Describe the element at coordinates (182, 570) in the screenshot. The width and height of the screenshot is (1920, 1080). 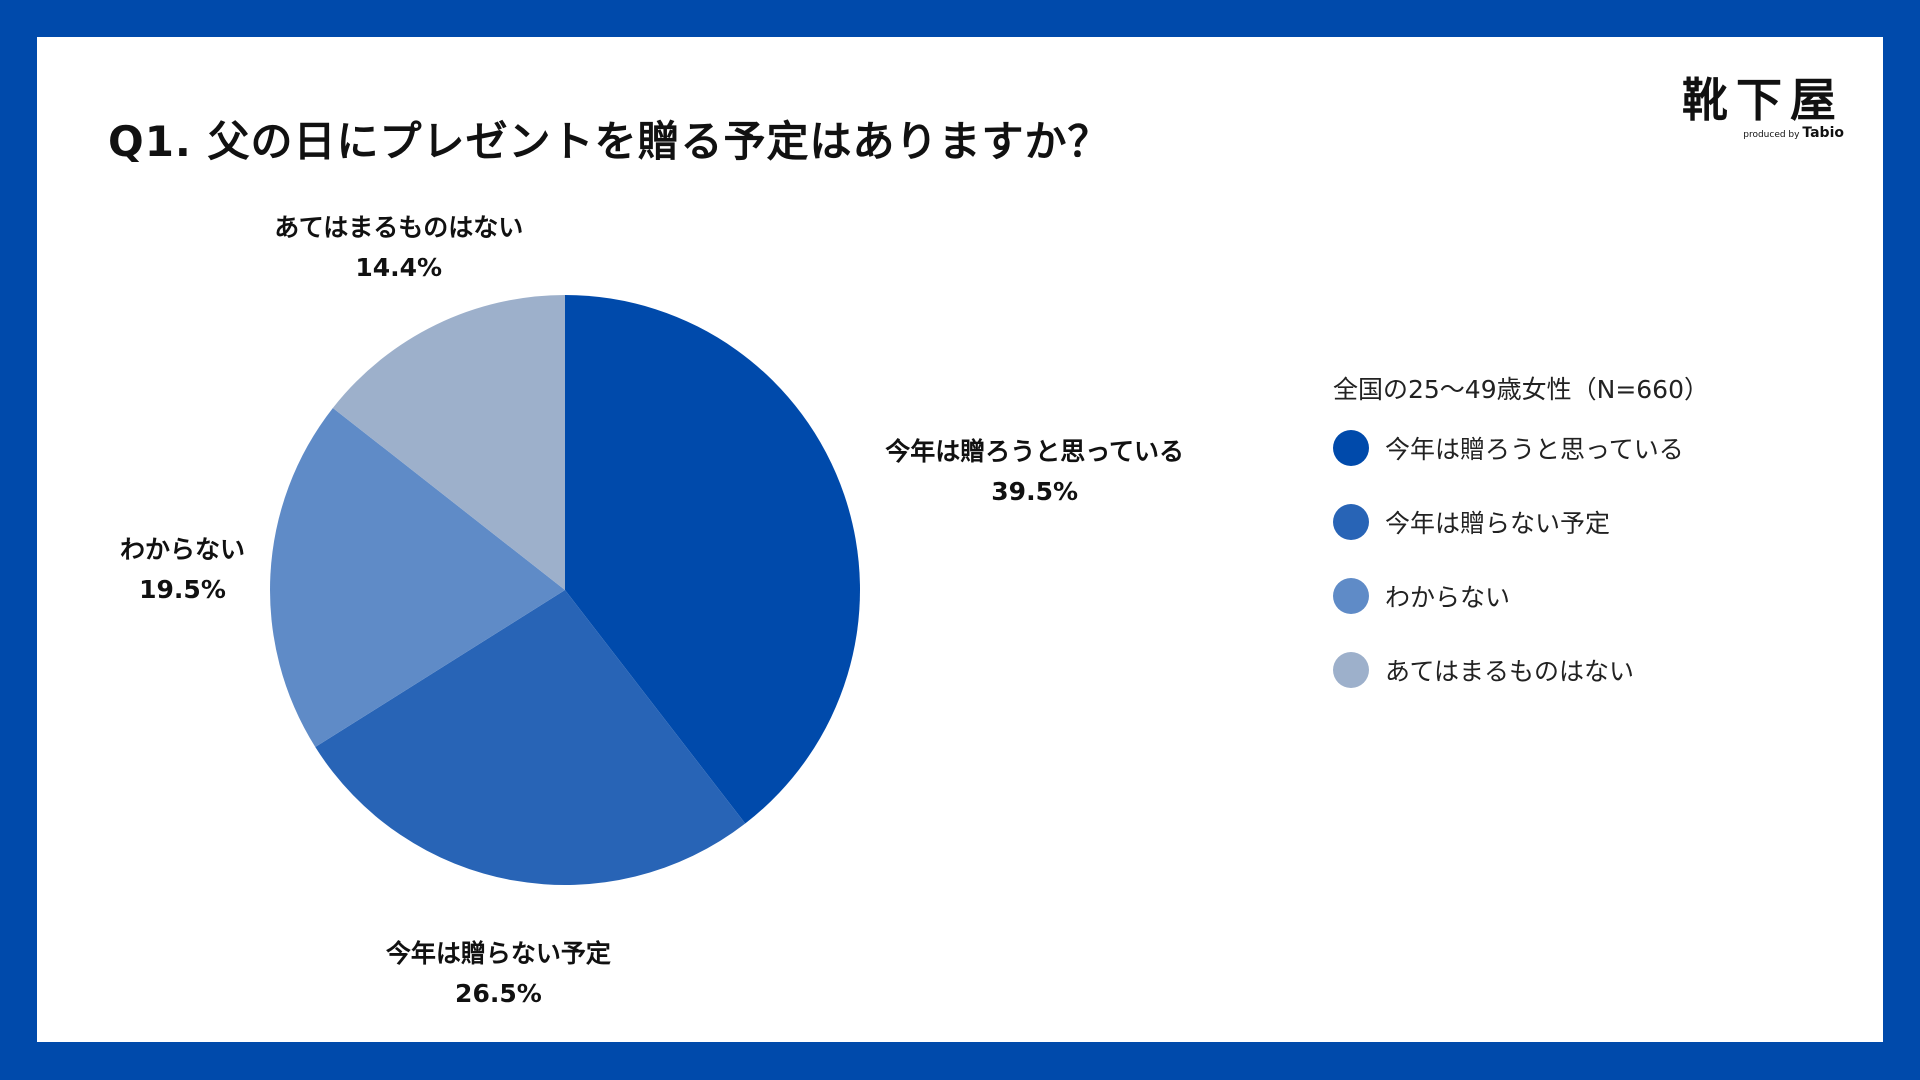
I see `slice-label-3: わからない 19.5%` at that location.